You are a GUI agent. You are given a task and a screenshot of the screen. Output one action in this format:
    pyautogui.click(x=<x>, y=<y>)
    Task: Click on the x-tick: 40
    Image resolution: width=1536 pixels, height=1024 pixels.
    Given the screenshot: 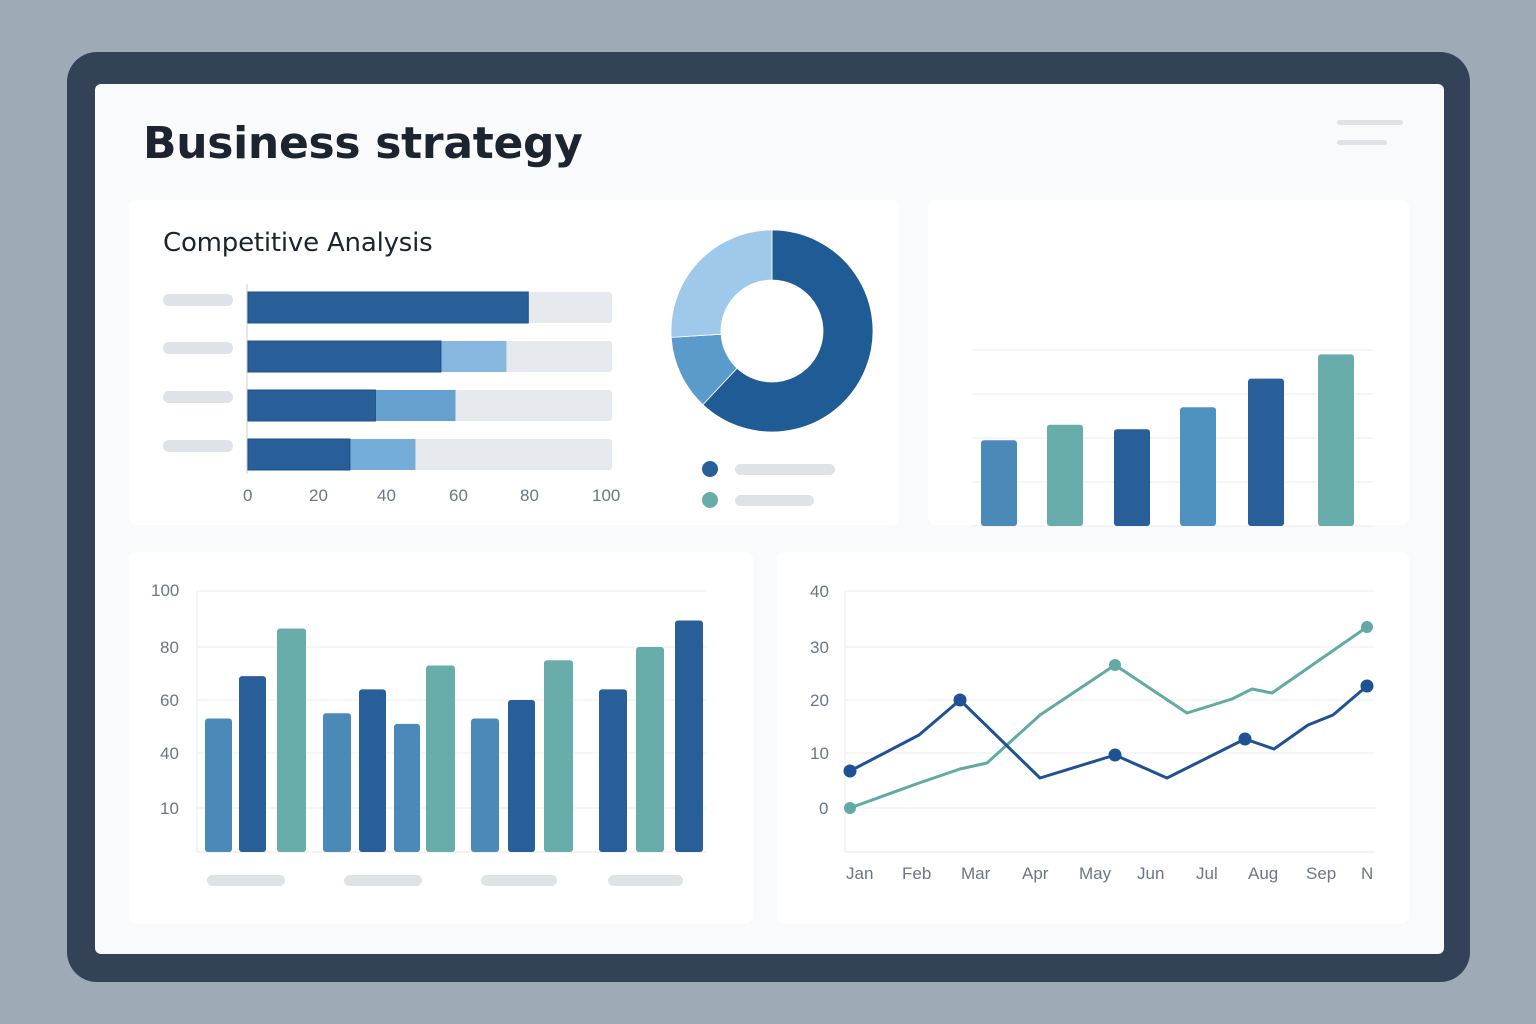 What is the action you would take?
    pyautogui.click(x=386, y=495)
    